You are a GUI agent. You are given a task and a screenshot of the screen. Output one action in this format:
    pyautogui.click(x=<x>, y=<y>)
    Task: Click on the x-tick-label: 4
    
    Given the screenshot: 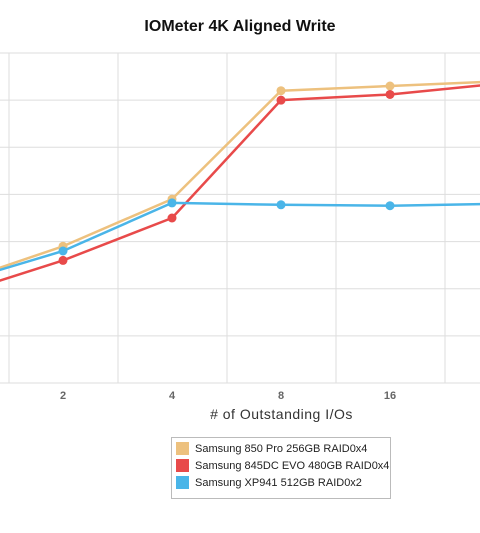 What is the action you would take?
    pyautogui.click(x=172, y=396)
    